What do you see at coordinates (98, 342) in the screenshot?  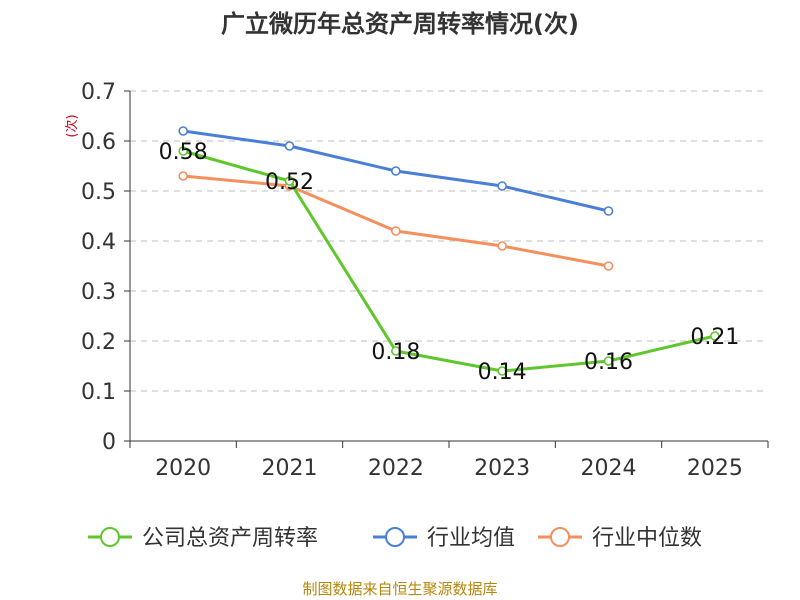 I see `y-tick-label: 0.2` at bounding box center [98, 342].